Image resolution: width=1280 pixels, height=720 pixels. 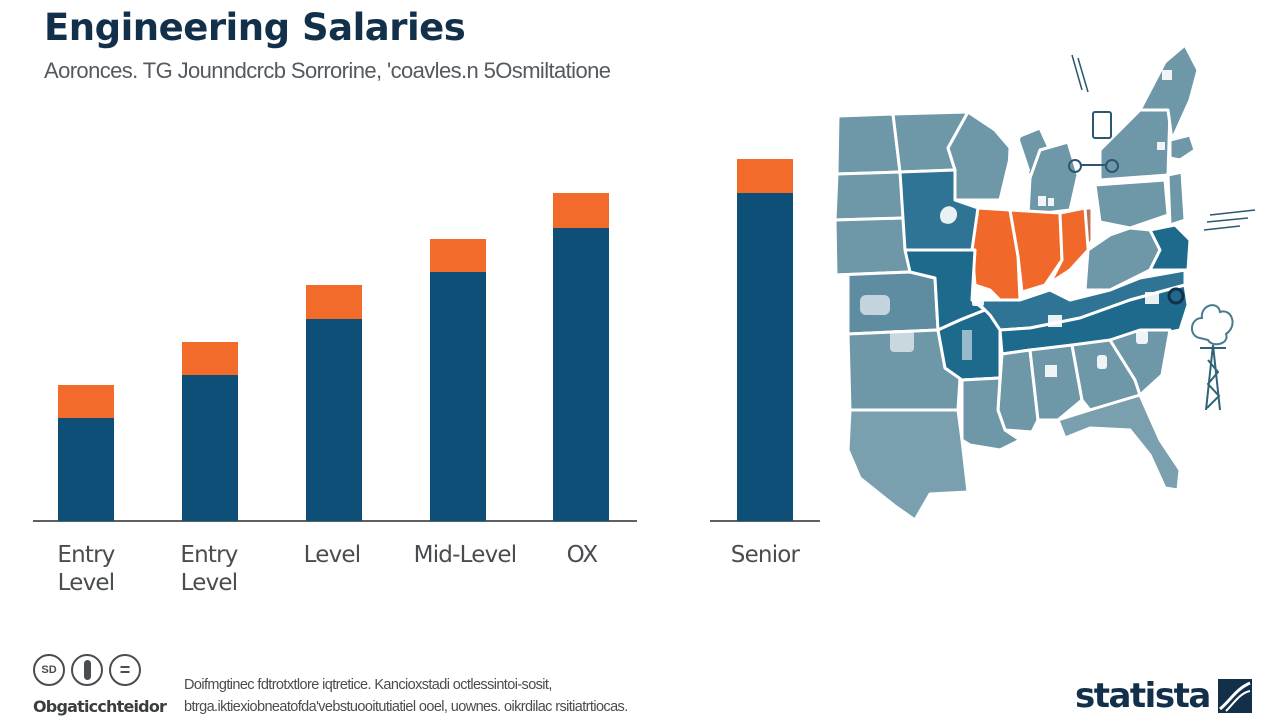 What do you see at coordinates (765, 521) in the screenshot?
I see `x-axis-line-secondary` at bounding box center [765, 521].